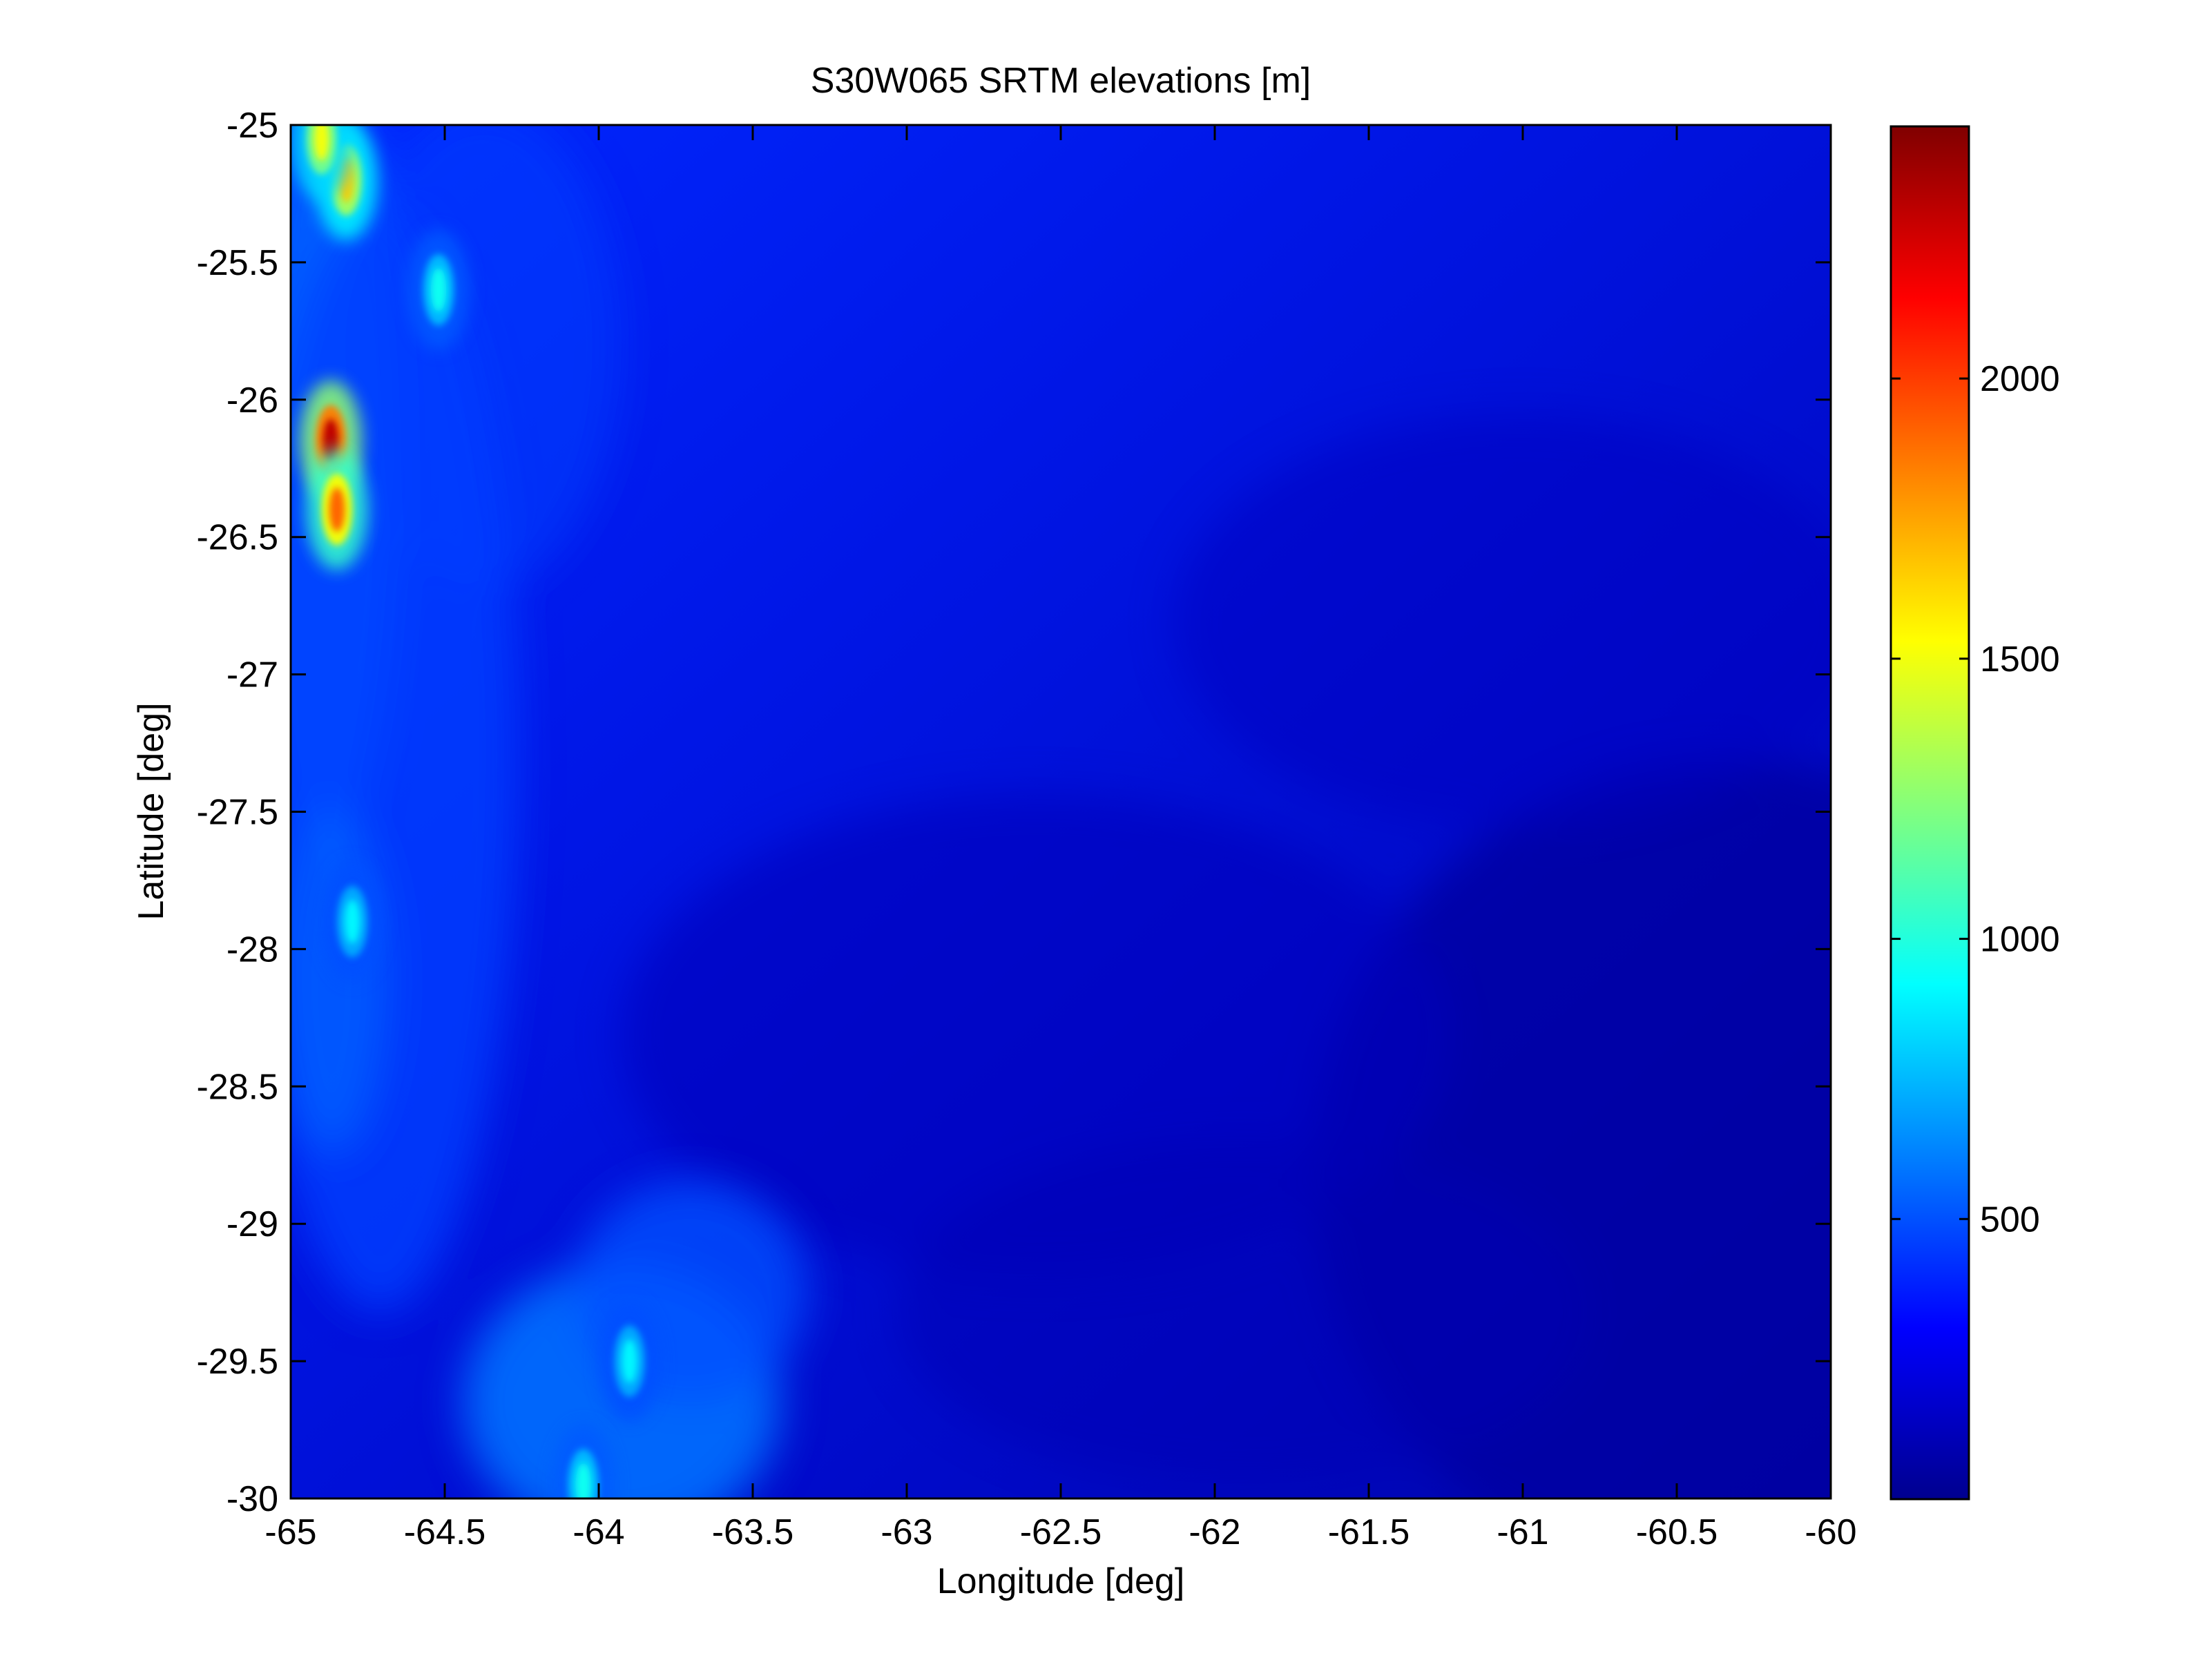  I want to click on x-axis-label: Longitude [deg], so click(1061, 1581).